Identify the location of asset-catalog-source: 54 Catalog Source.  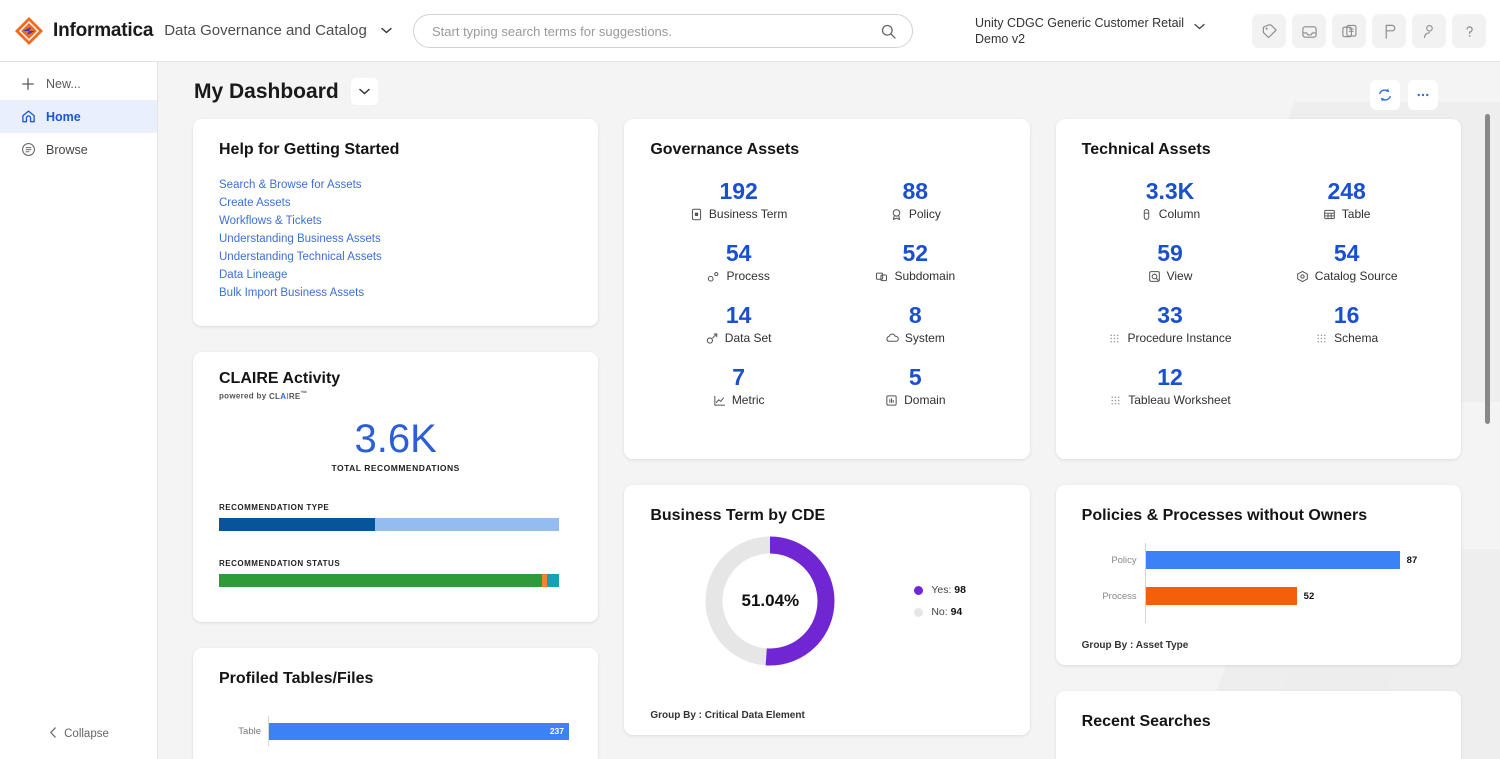
(1346, 261).